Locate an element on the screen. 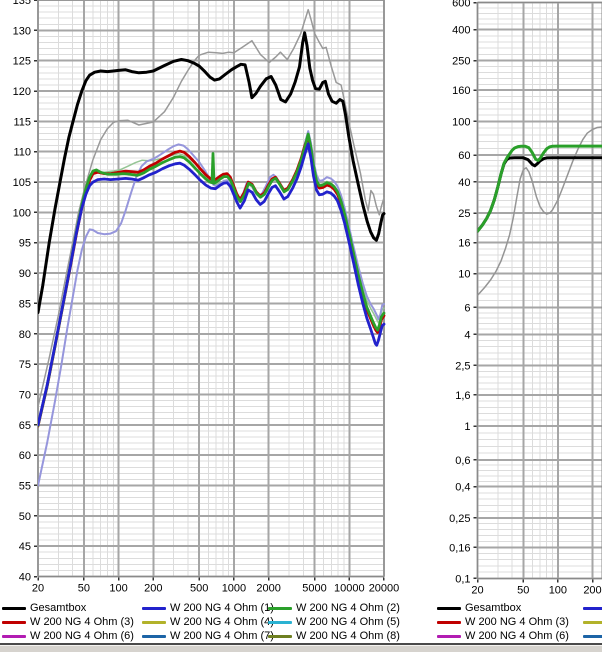 Image resolution: width=602 pixels, height=652 pixels. y-tick-label: 0,6 is located at coordinates (462, 461).